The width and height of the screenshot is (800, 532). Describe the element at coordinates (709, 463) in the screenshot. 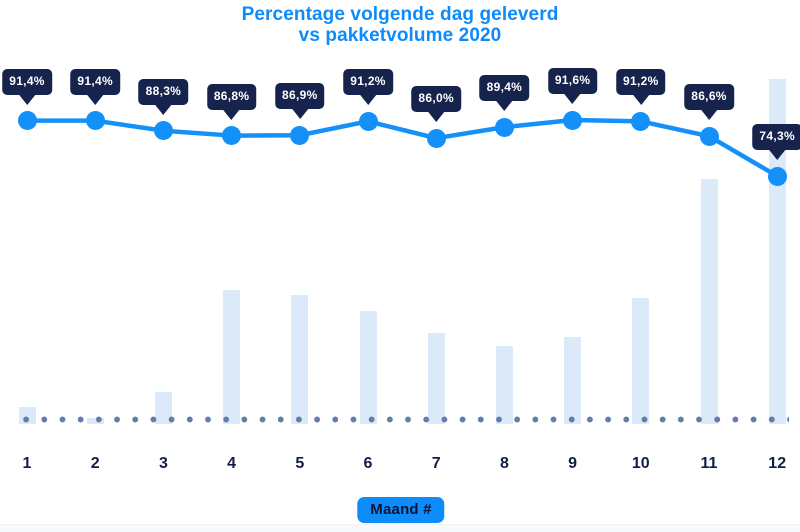

I see `x-tick-label-11: 11` at that location.